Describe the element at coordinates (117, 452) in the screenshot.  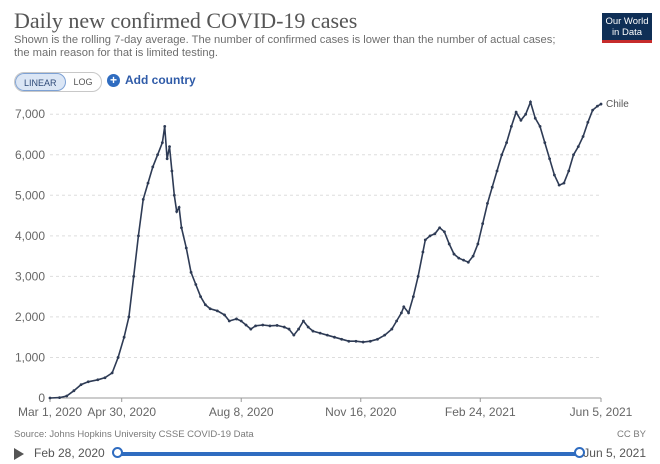
I see `timeline-start-handle` at that location.